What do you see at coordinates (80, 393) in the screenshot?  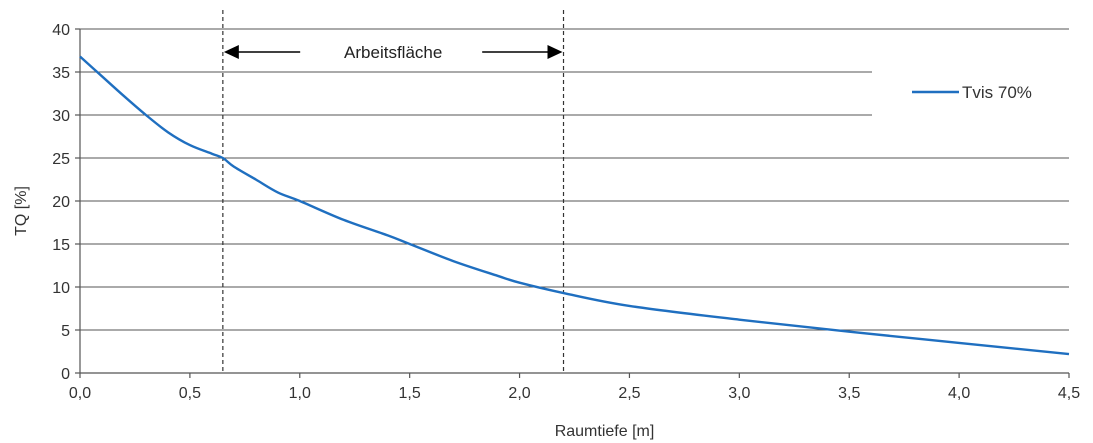 I see `x-tick-label: 0,0` at bounding box center [80, 393].